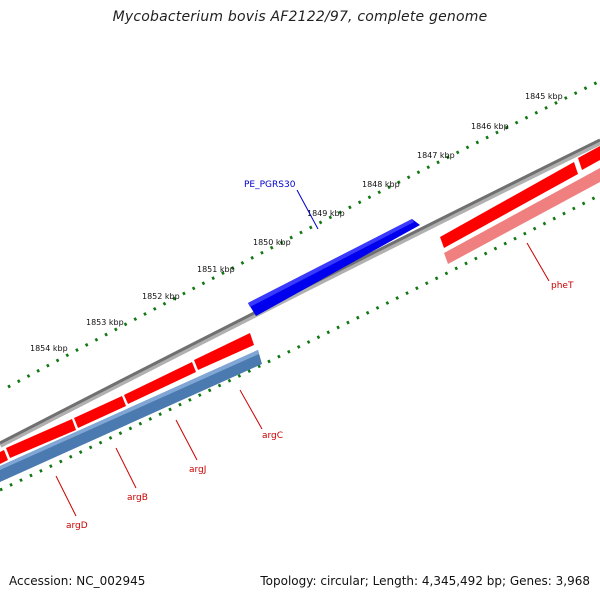 The width and height of the screenshot is (600, 600). I want to click on gene-arrow-arg-red-edge, so click(4, 457).